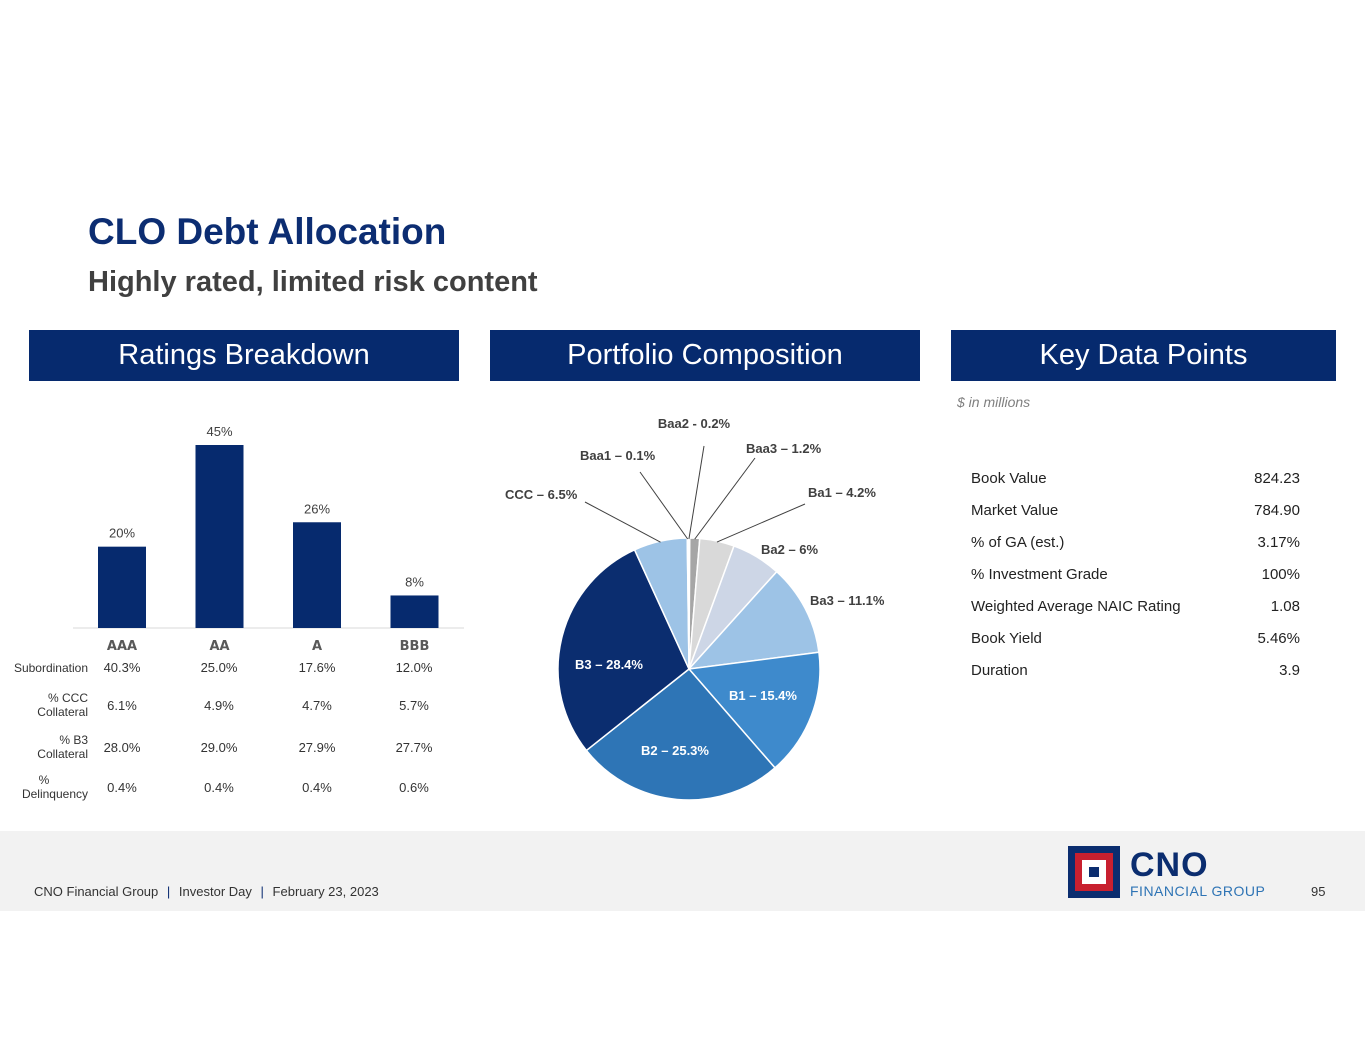  I want to click on cno-logo-mark-icon, so click(1094, 872).